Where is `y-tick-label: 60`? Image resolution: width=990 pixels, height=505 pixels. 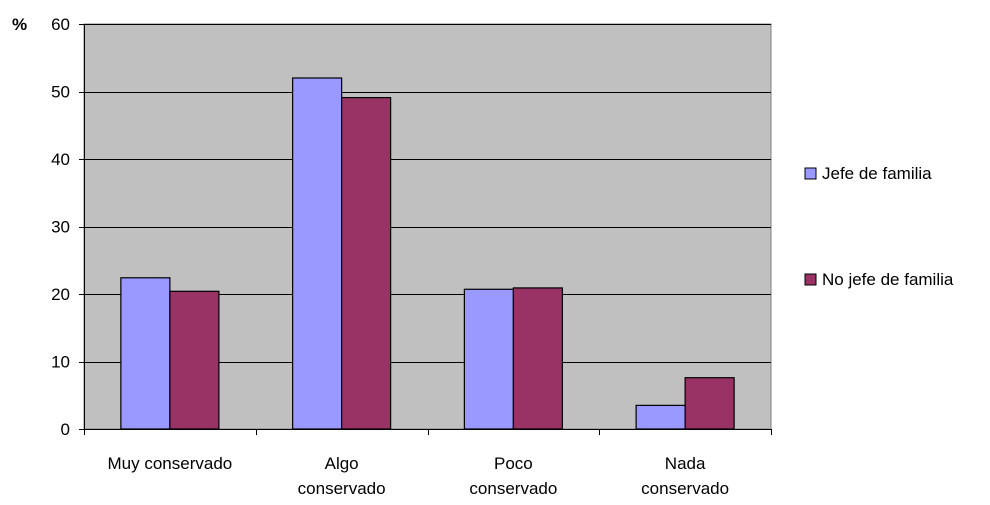 y-tick-label: 60 is located at coordinates (60, 24).